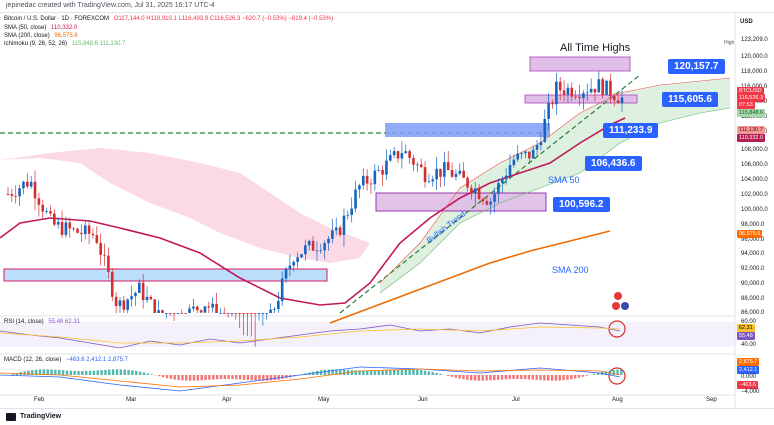  Describe the element at coordinates (11, 417) in the screenshot. I see `tradingview-logo-icon` at that location.